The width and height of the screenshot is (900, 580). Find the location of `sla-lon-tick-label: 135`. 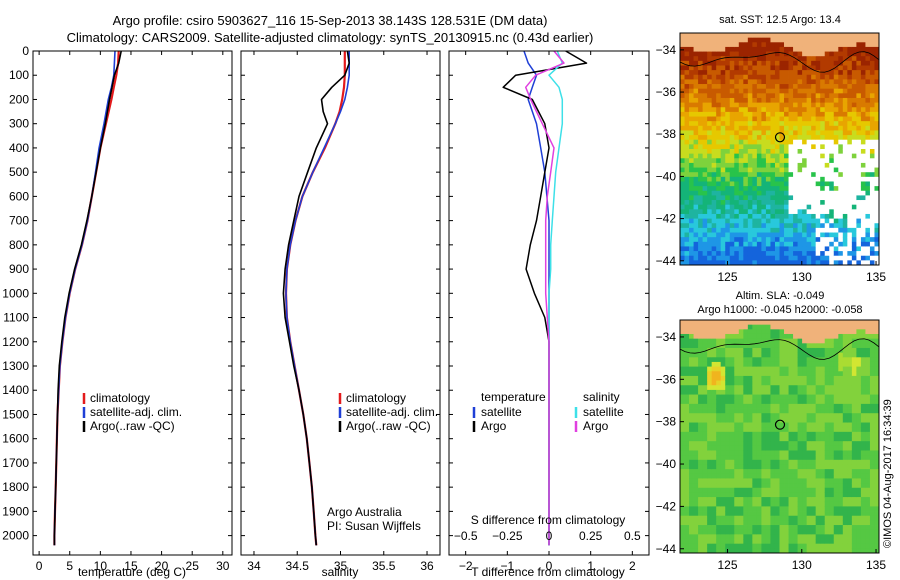

sla-lon-tick-label: 135 is located at coordinates (876, 565).